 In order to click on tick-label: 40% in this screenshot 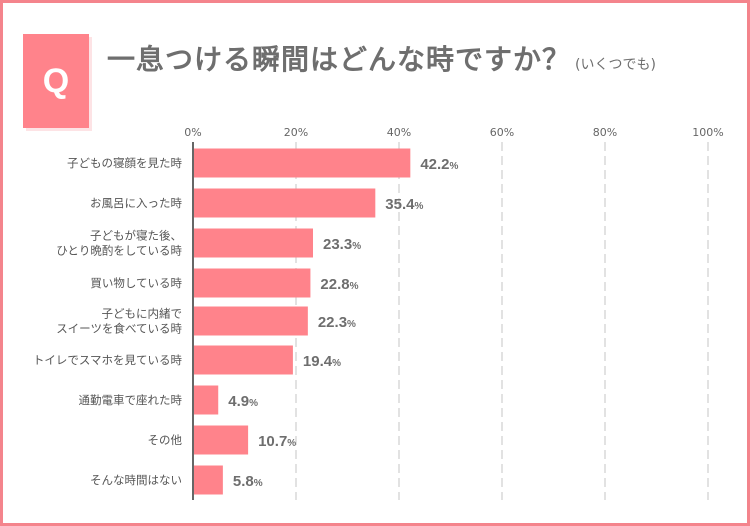, I will do `click(399, 132)`.